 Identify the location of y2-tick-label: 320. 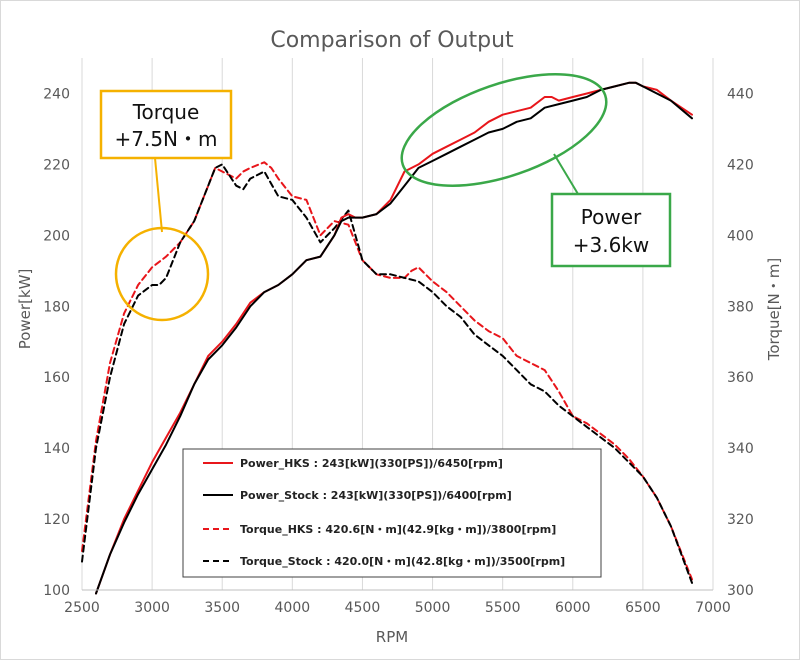
(740, 520).